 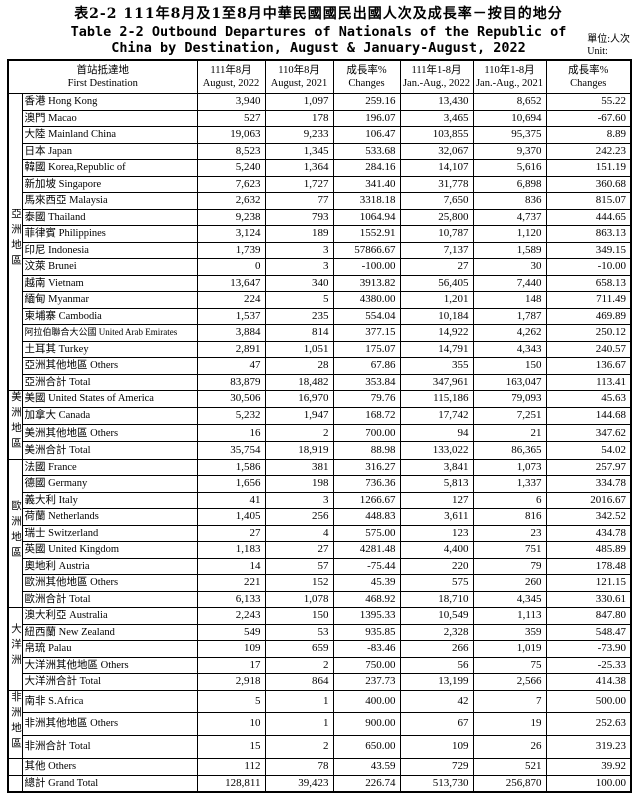 What do you see at coordinates (231, 583) in the screenshot?
I see `value-cell: 221` at bounding box center [231, 583].